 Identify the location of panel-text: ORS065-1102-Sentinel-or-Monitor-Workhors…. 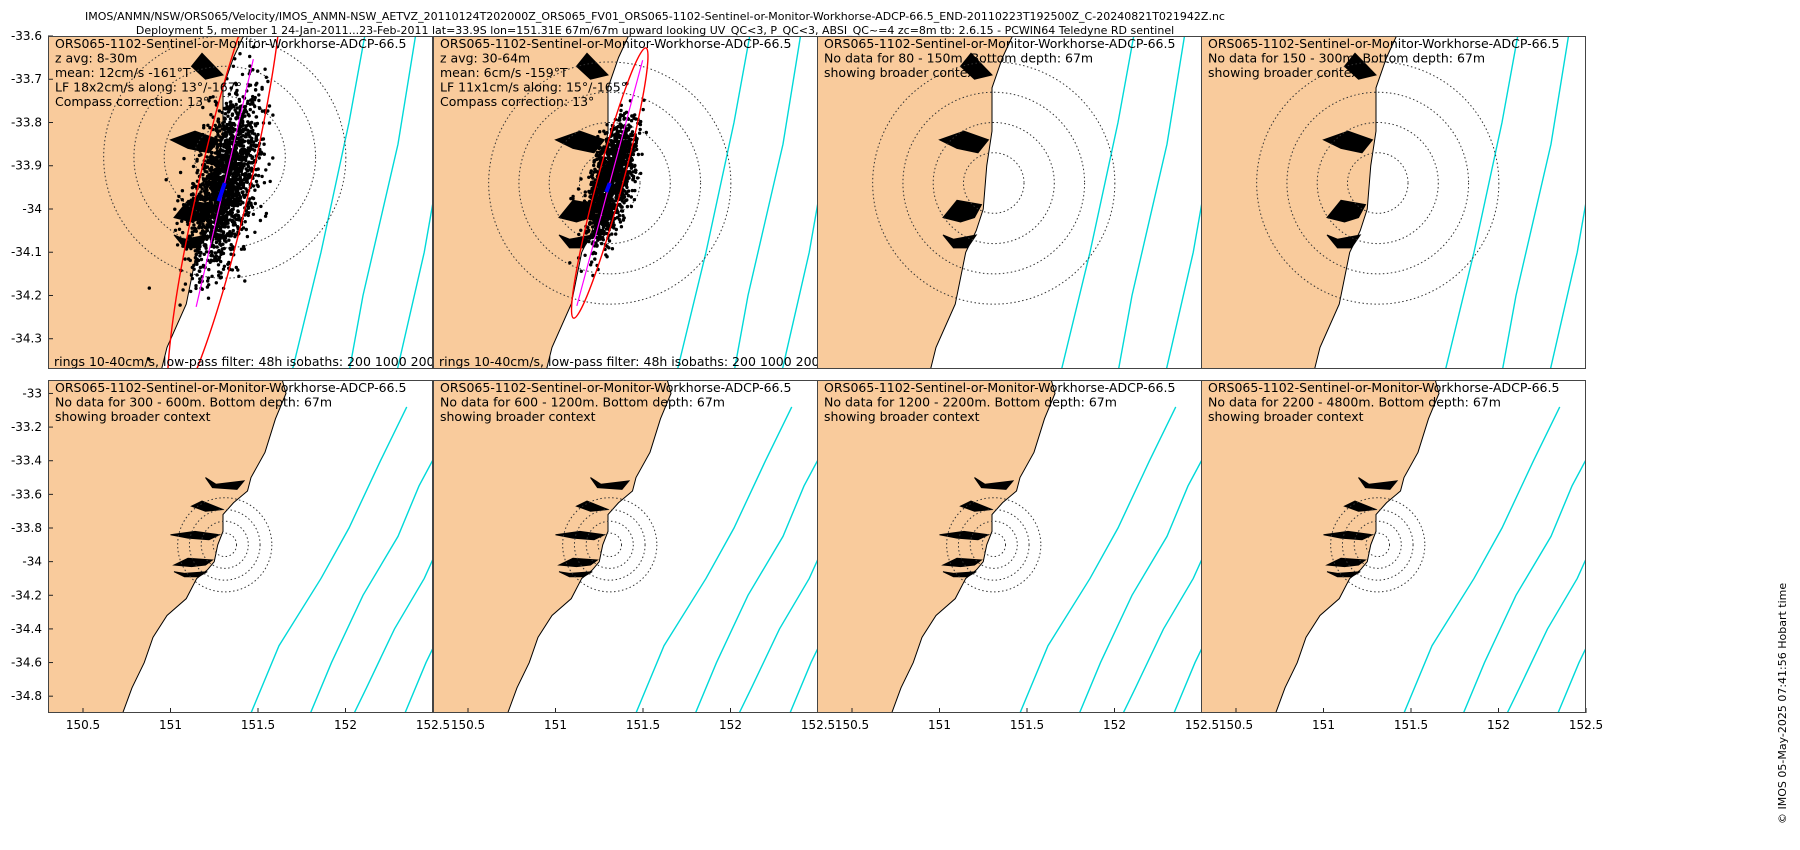
(615, 72).